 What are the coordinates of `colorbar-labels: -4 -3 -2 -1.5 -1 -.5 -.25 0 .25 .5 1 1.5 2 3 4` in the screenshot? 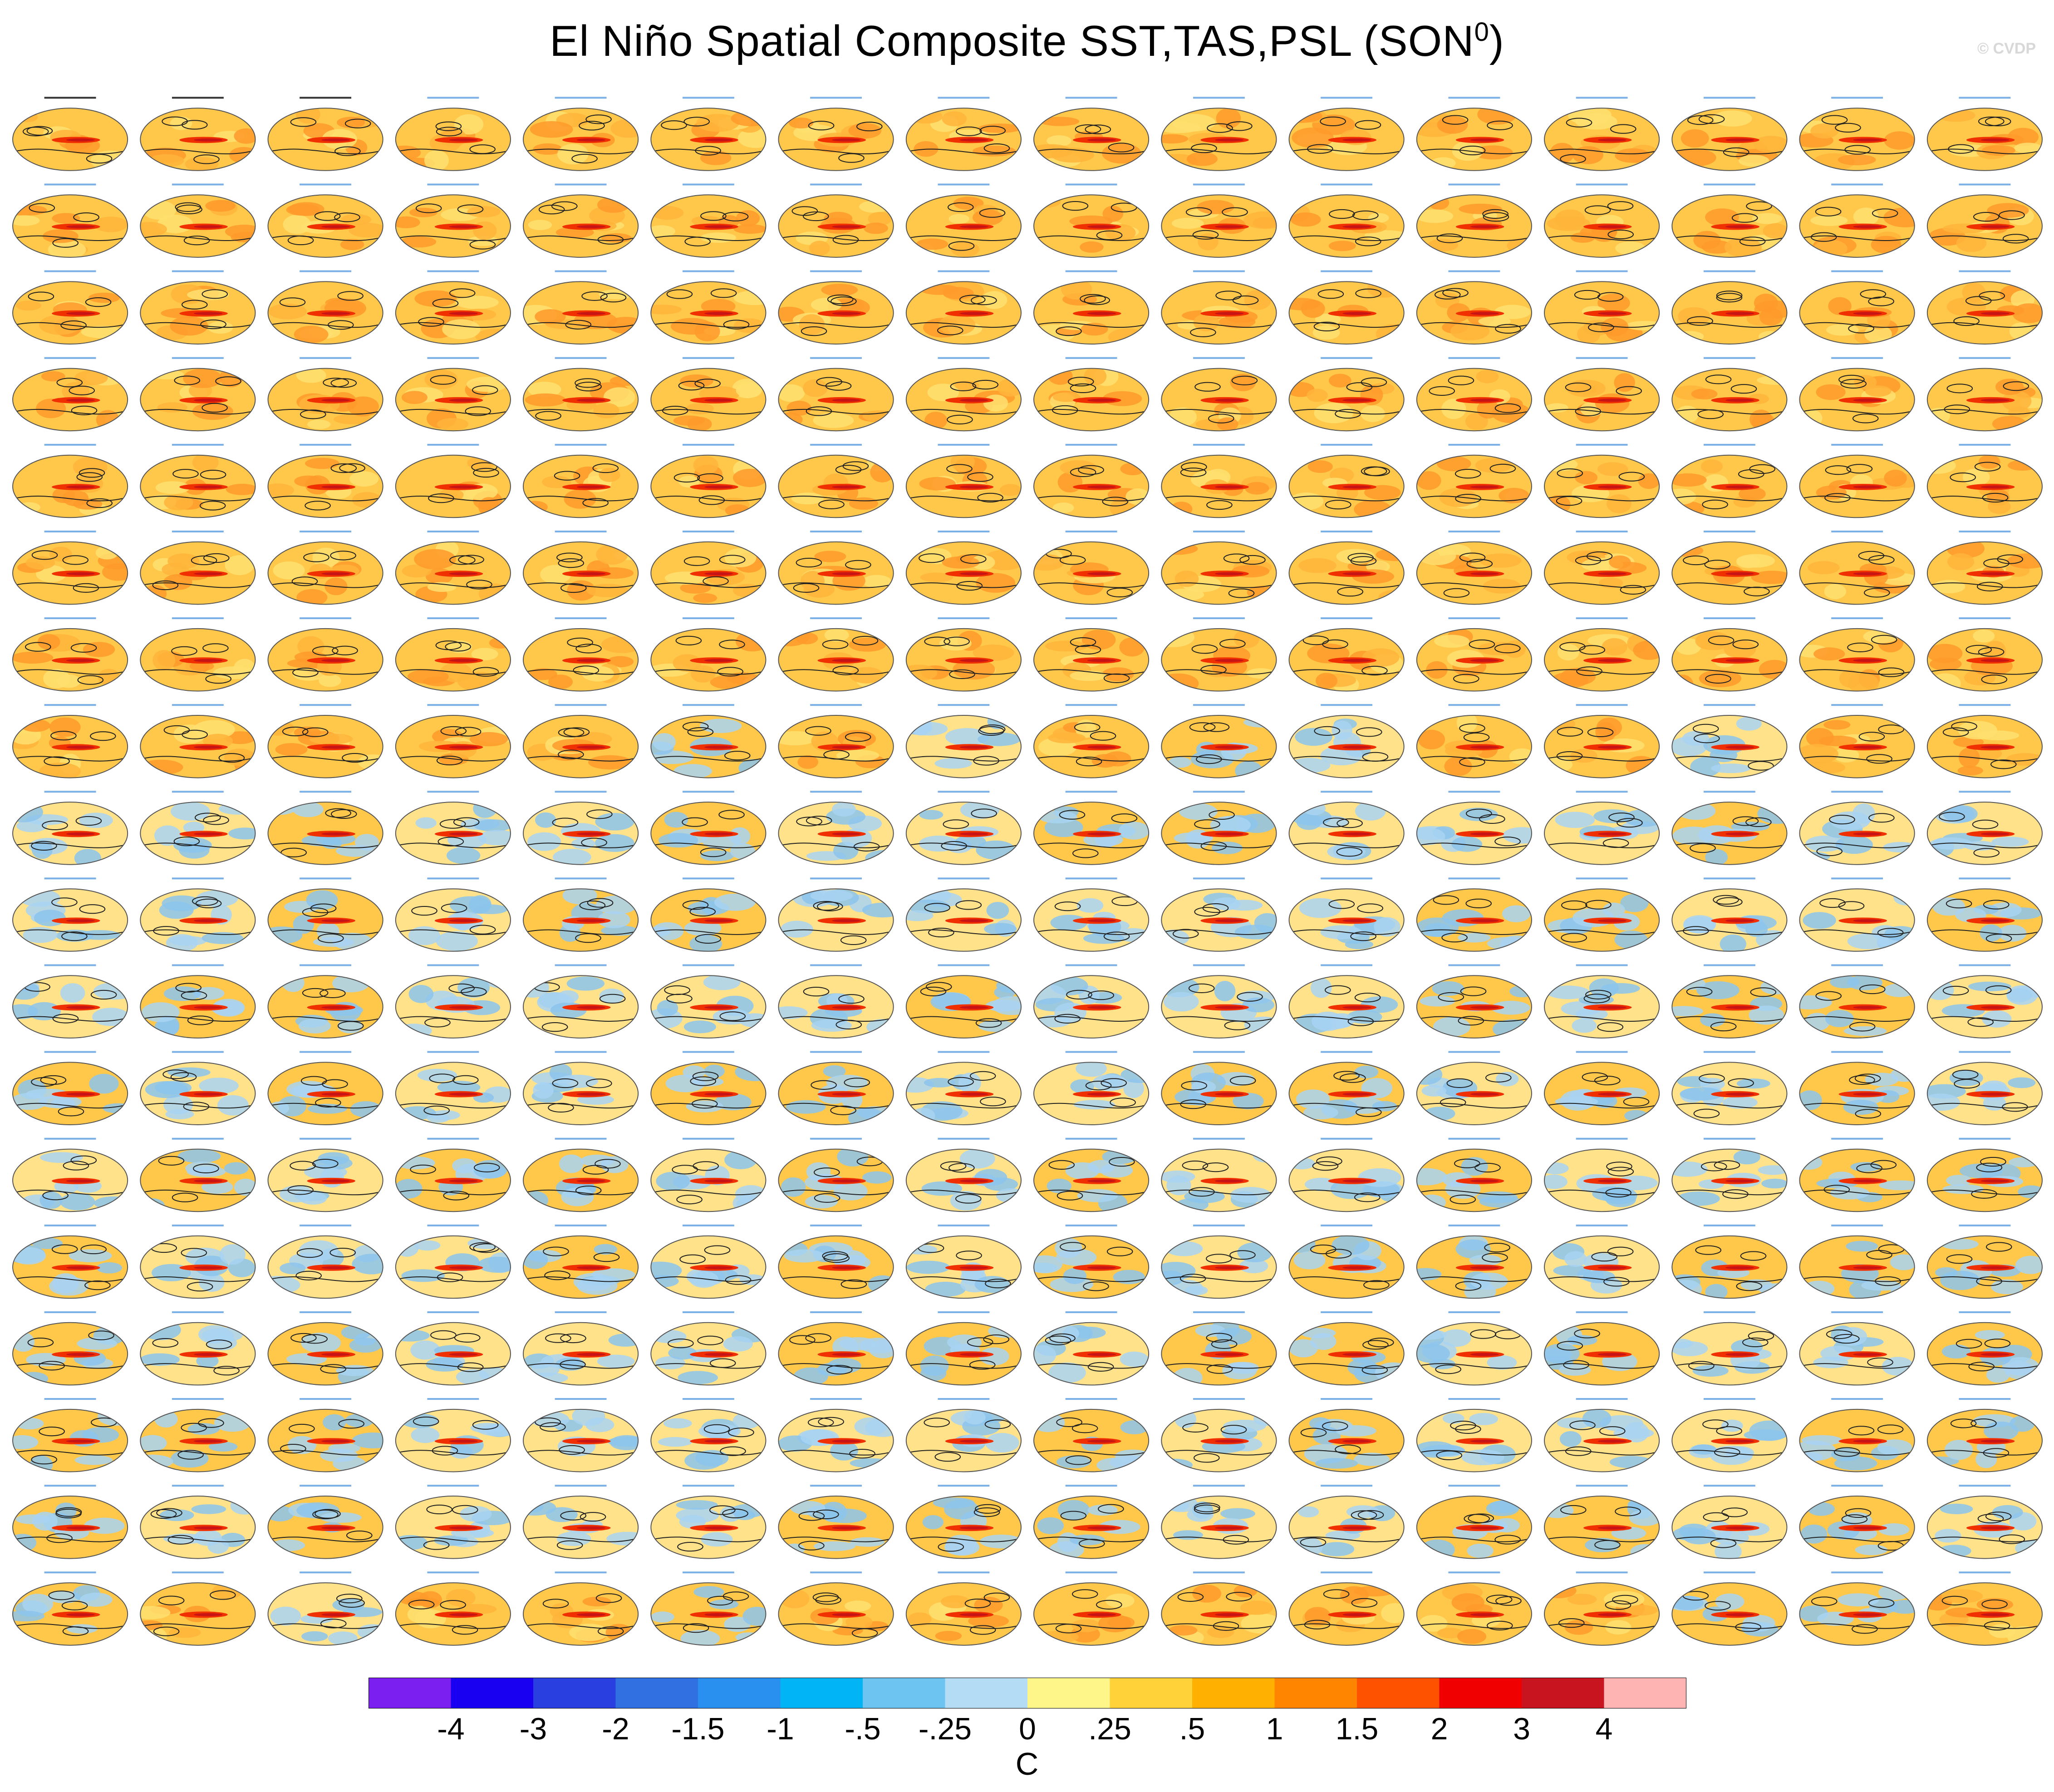 It's located at (1027, 1729).